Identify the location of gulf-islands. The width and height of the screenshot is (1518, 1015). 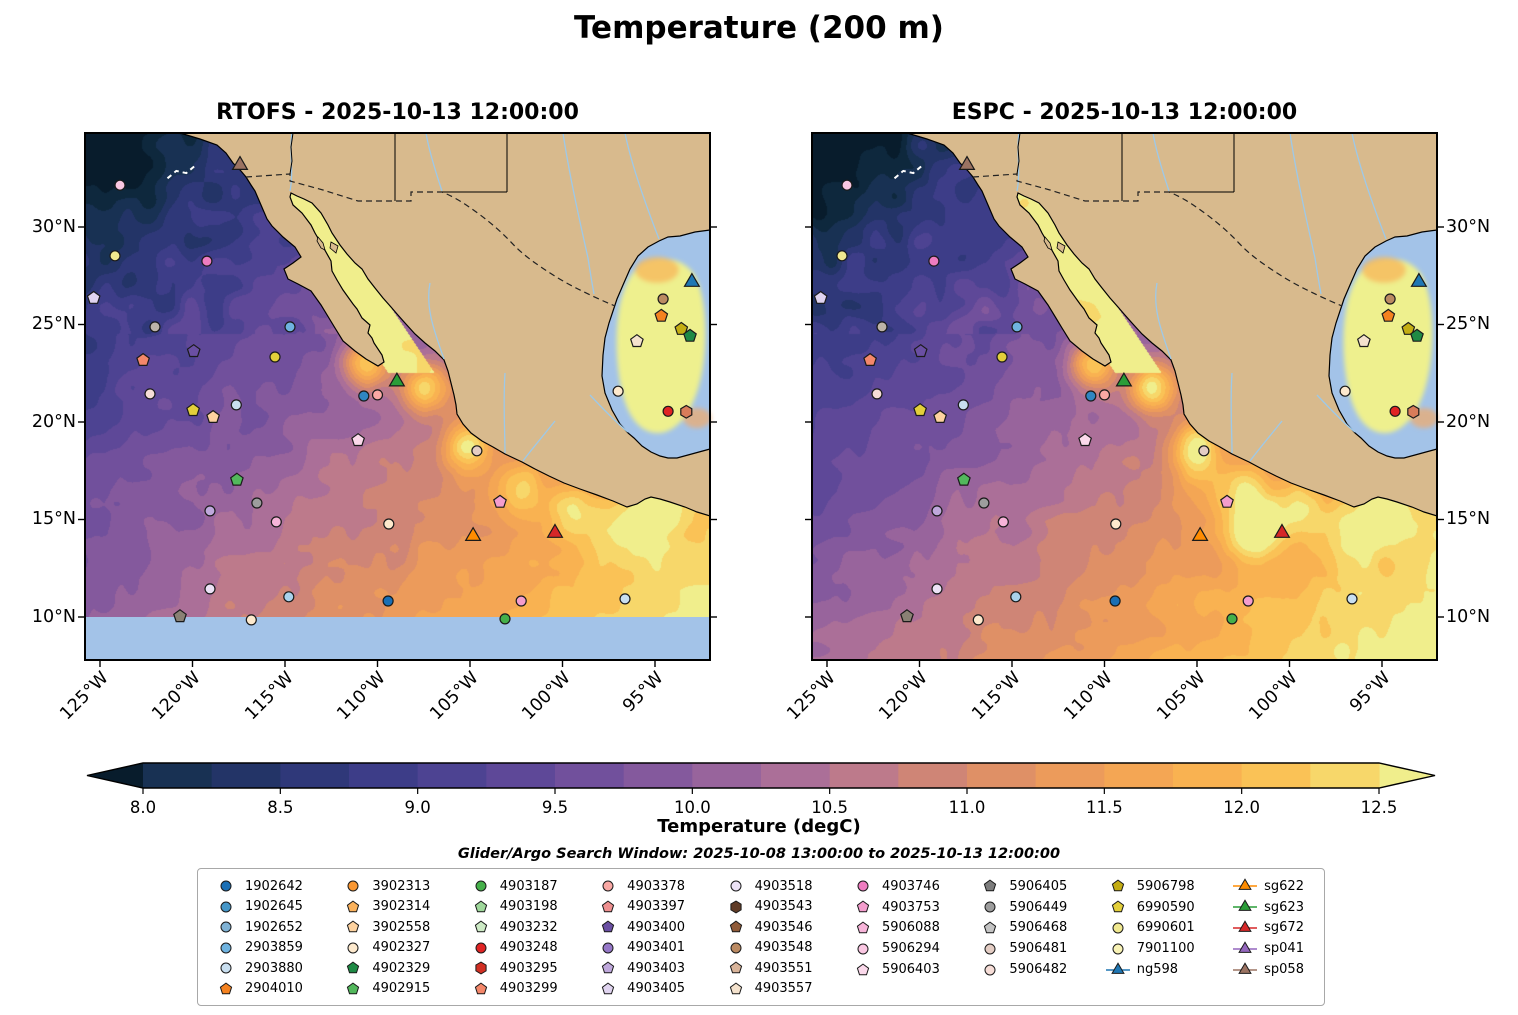
(327, 245).